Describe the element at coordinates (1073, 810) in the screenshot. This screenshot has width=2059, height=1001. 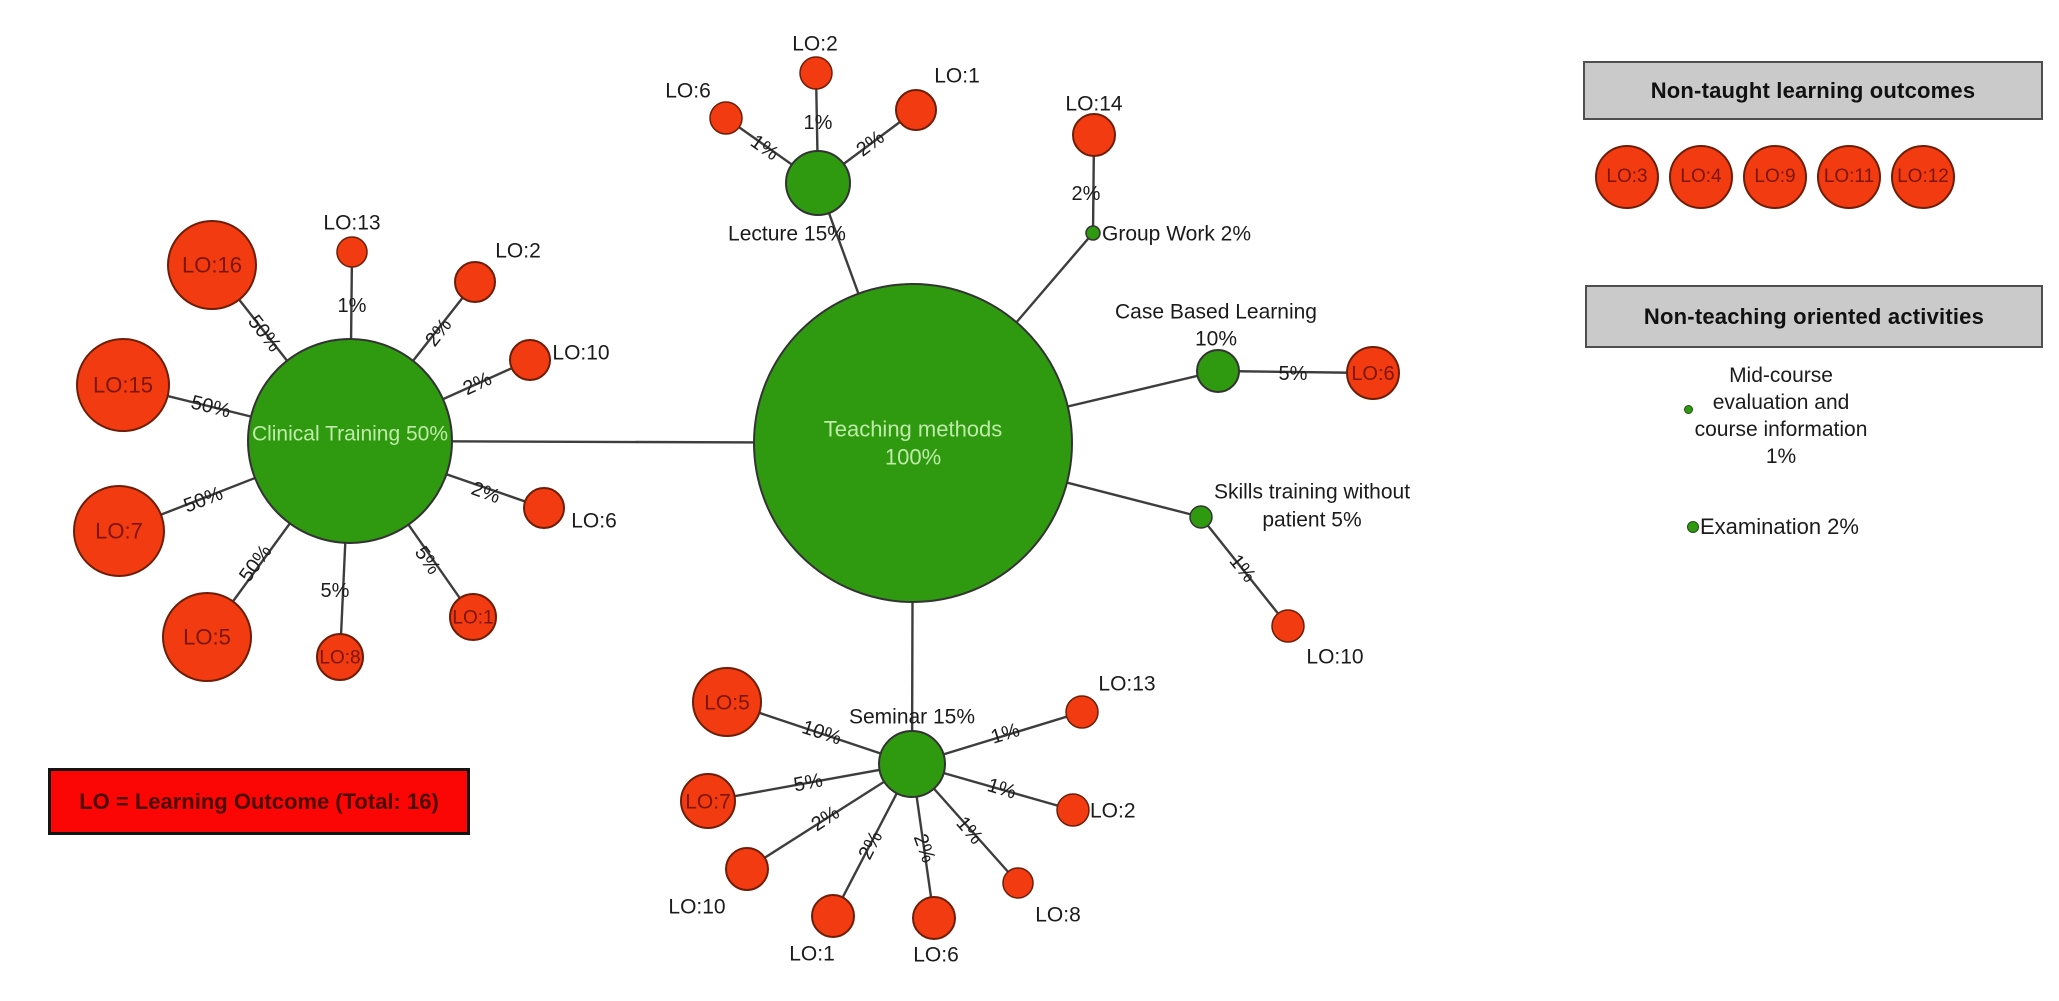
I see `node-sem-lo2` at that location.